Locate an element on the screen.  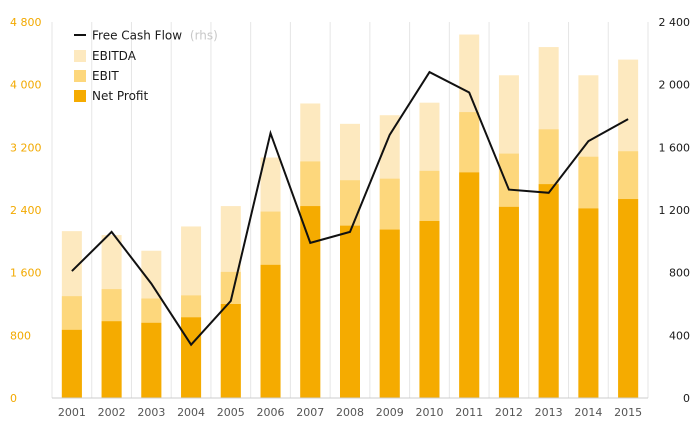
bar-net-profit-2009 is located at coordinates (389, 313).